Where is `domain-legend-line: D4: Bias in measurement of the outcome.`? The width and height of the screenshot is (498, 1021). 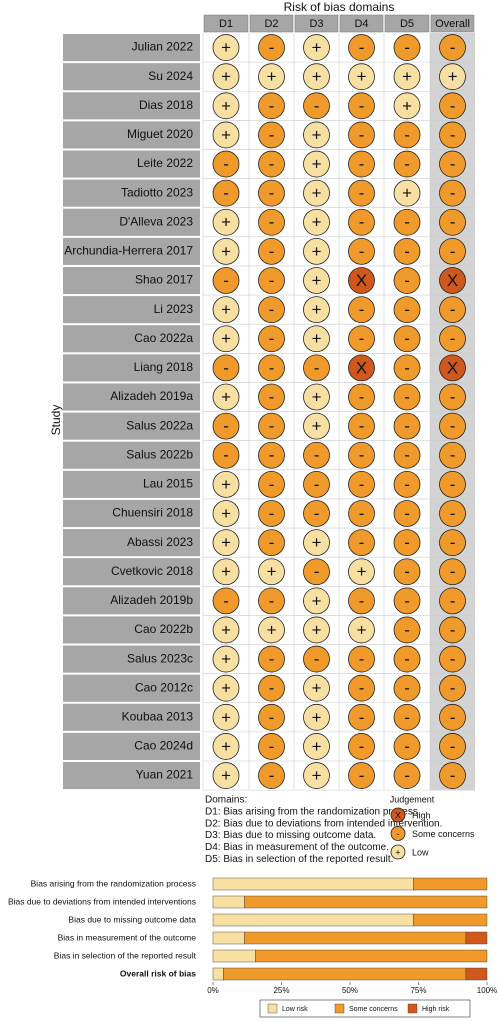
domain-legend-line: D4: Bias in measurement of the outcome. is located at coordinates (297, 847).